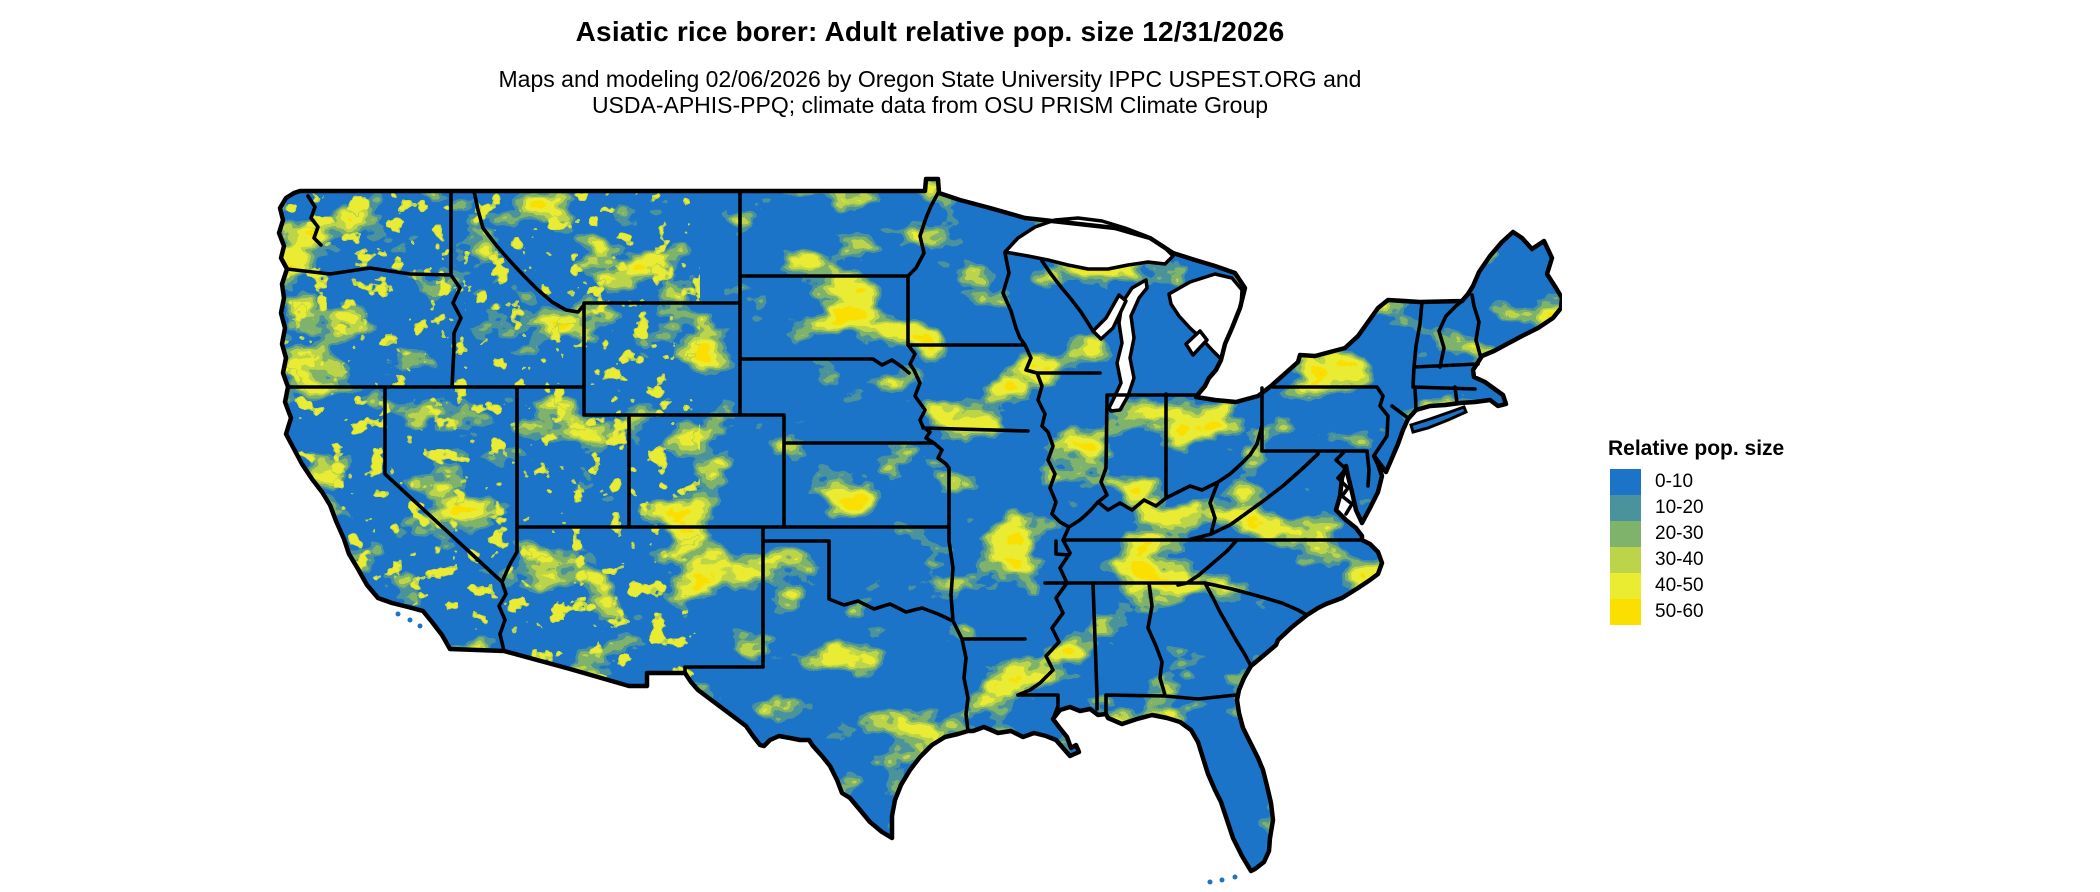  Describe the element at coordinates (1696, 448) in the screenshot. I see `legend-title: Relative pop. size` at that location.